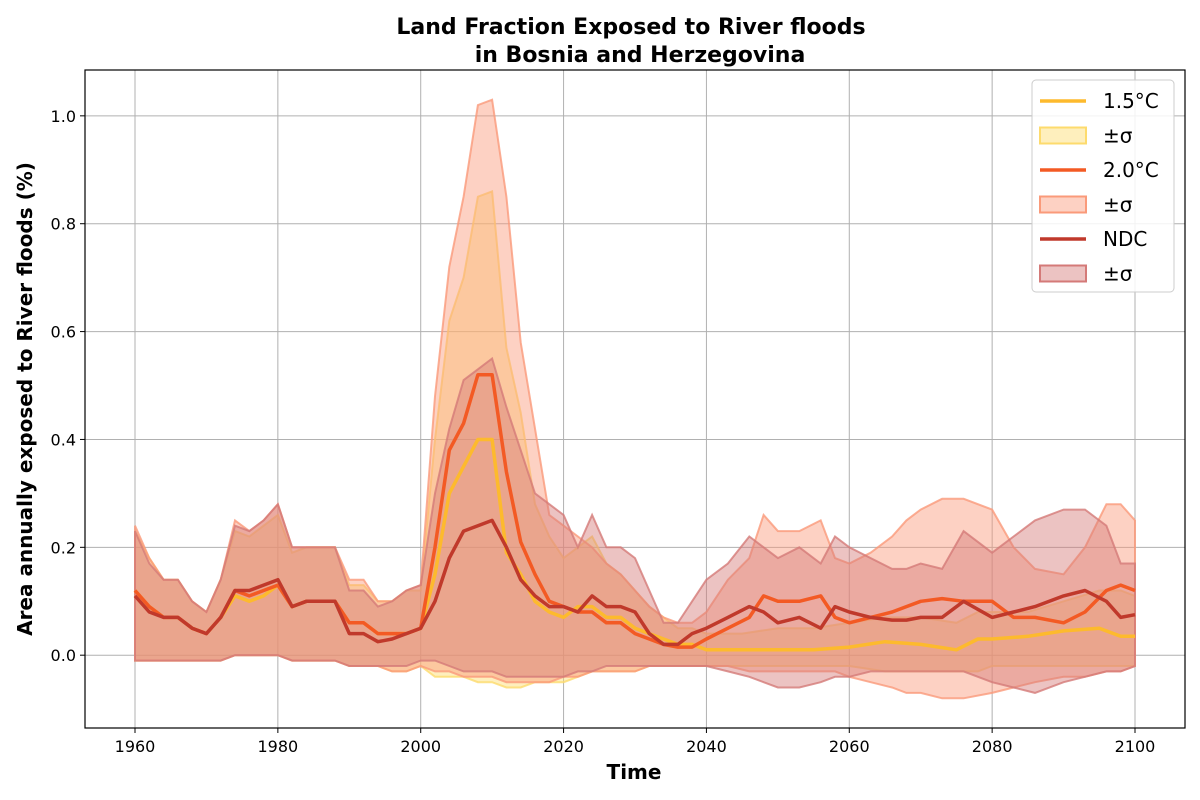 The image size is (1200, 800). I want to click on x-tick-label: 2020, so click(563, 746).